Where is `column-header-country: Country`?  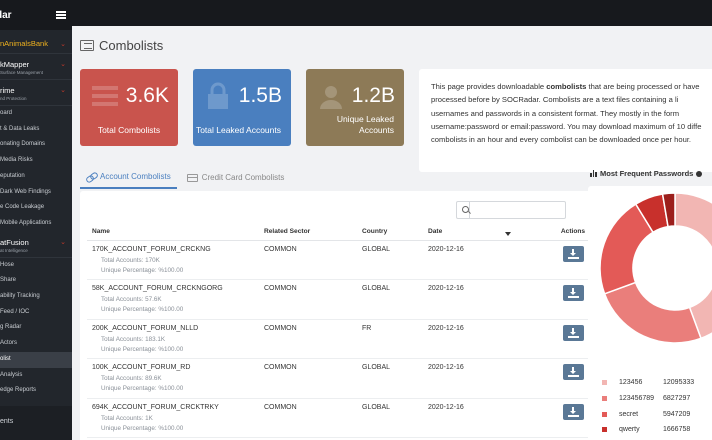
column-header-country: Country is located at coordinates (390, 232).